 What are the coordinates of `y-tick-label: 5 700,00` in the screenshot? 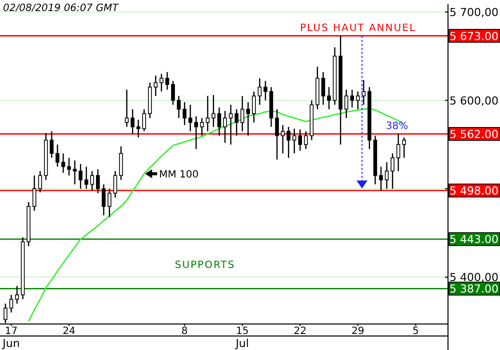 It's located at (474, 12).